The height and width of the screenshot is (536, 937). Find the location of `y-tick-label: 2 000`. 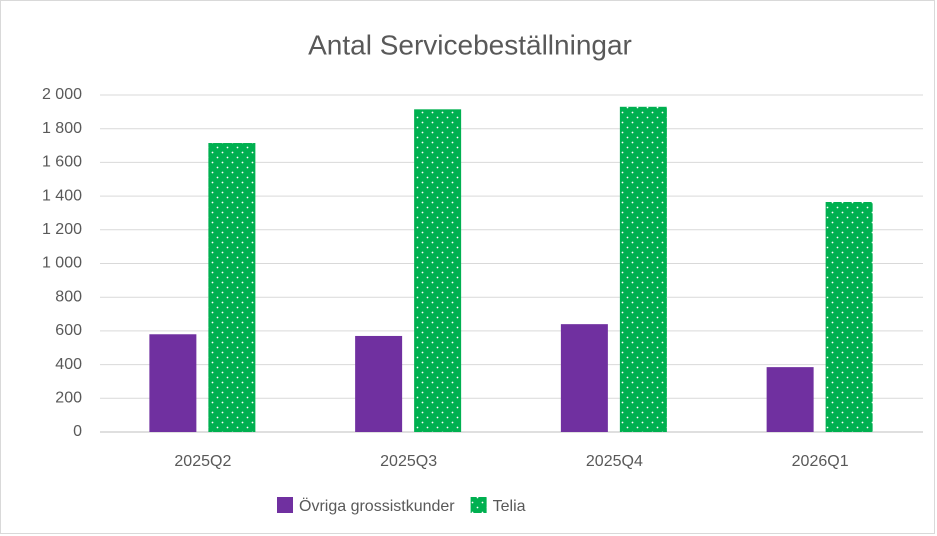

y-tick-label: 2 000 is located at coordinates (62, 94).